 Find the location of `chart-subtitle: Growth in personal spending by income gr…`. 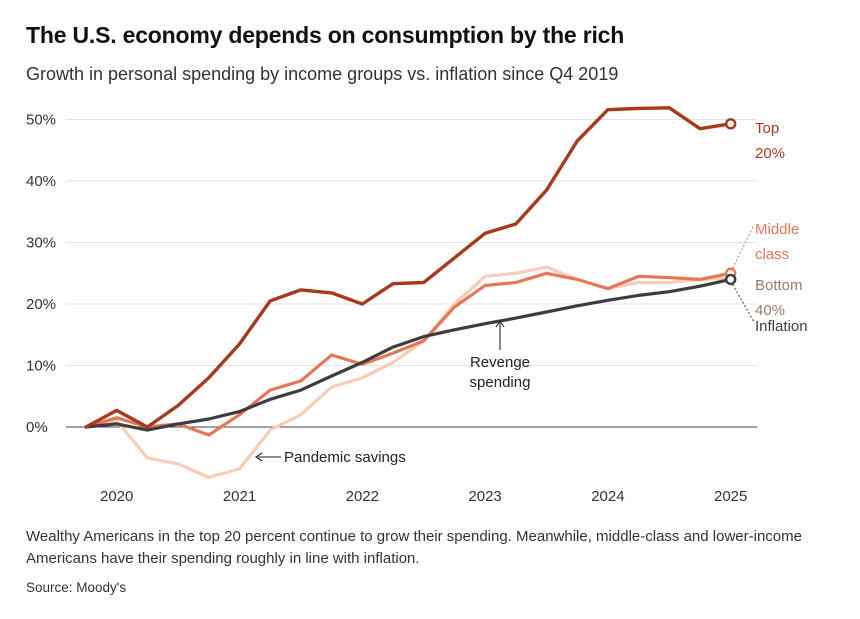

chart-subtitle: Growth in personal spending by income gr… is located at coordinates (322, 74).